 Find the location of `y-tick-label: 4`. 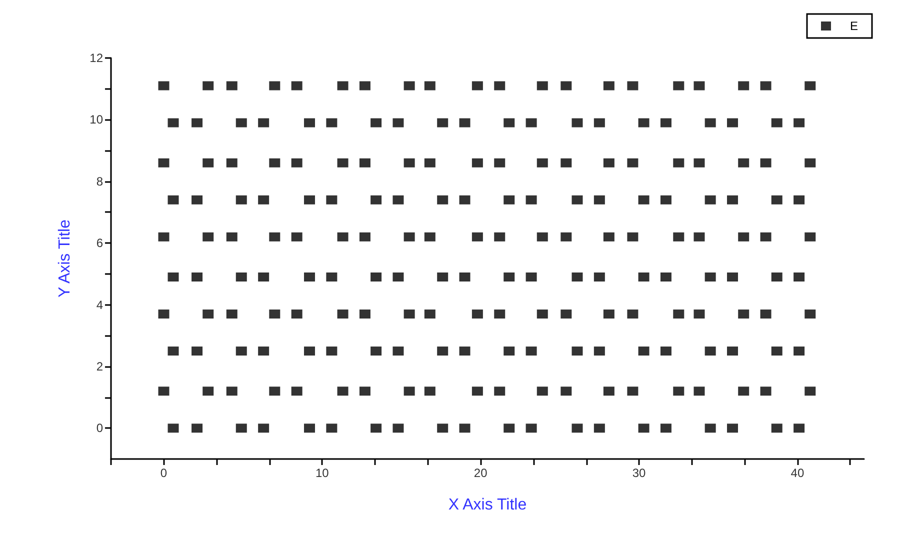

y-tick-label: 4 is located at coordinates (100, 305).